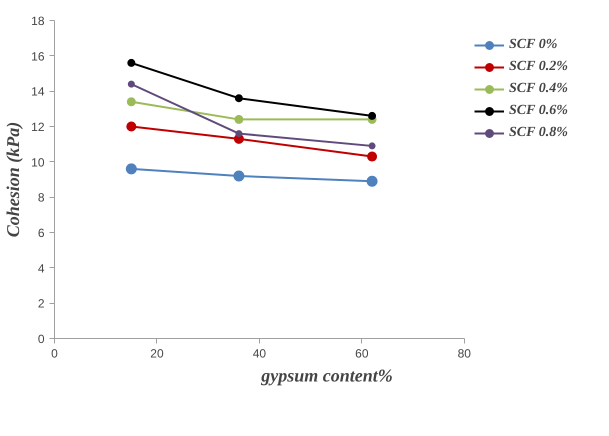 This screenshot has width=609, height=436. Describe the element at coordinates (465, 353) in the screenshot. I see `x-tick-label: 80` at that location.